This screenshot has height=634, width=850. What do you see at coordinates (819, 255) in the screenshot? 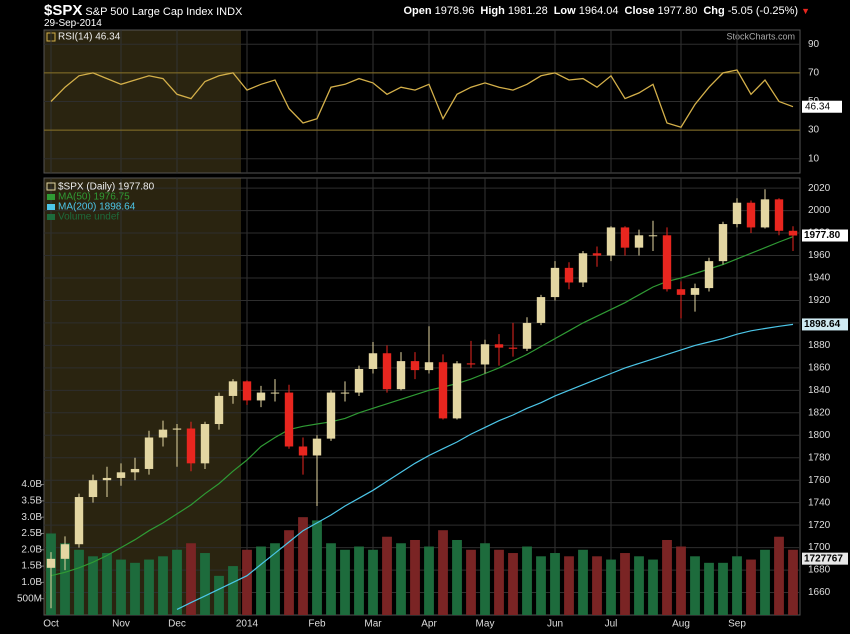
I see `y-tick-label: 1960` at bounding box center [819, 255].